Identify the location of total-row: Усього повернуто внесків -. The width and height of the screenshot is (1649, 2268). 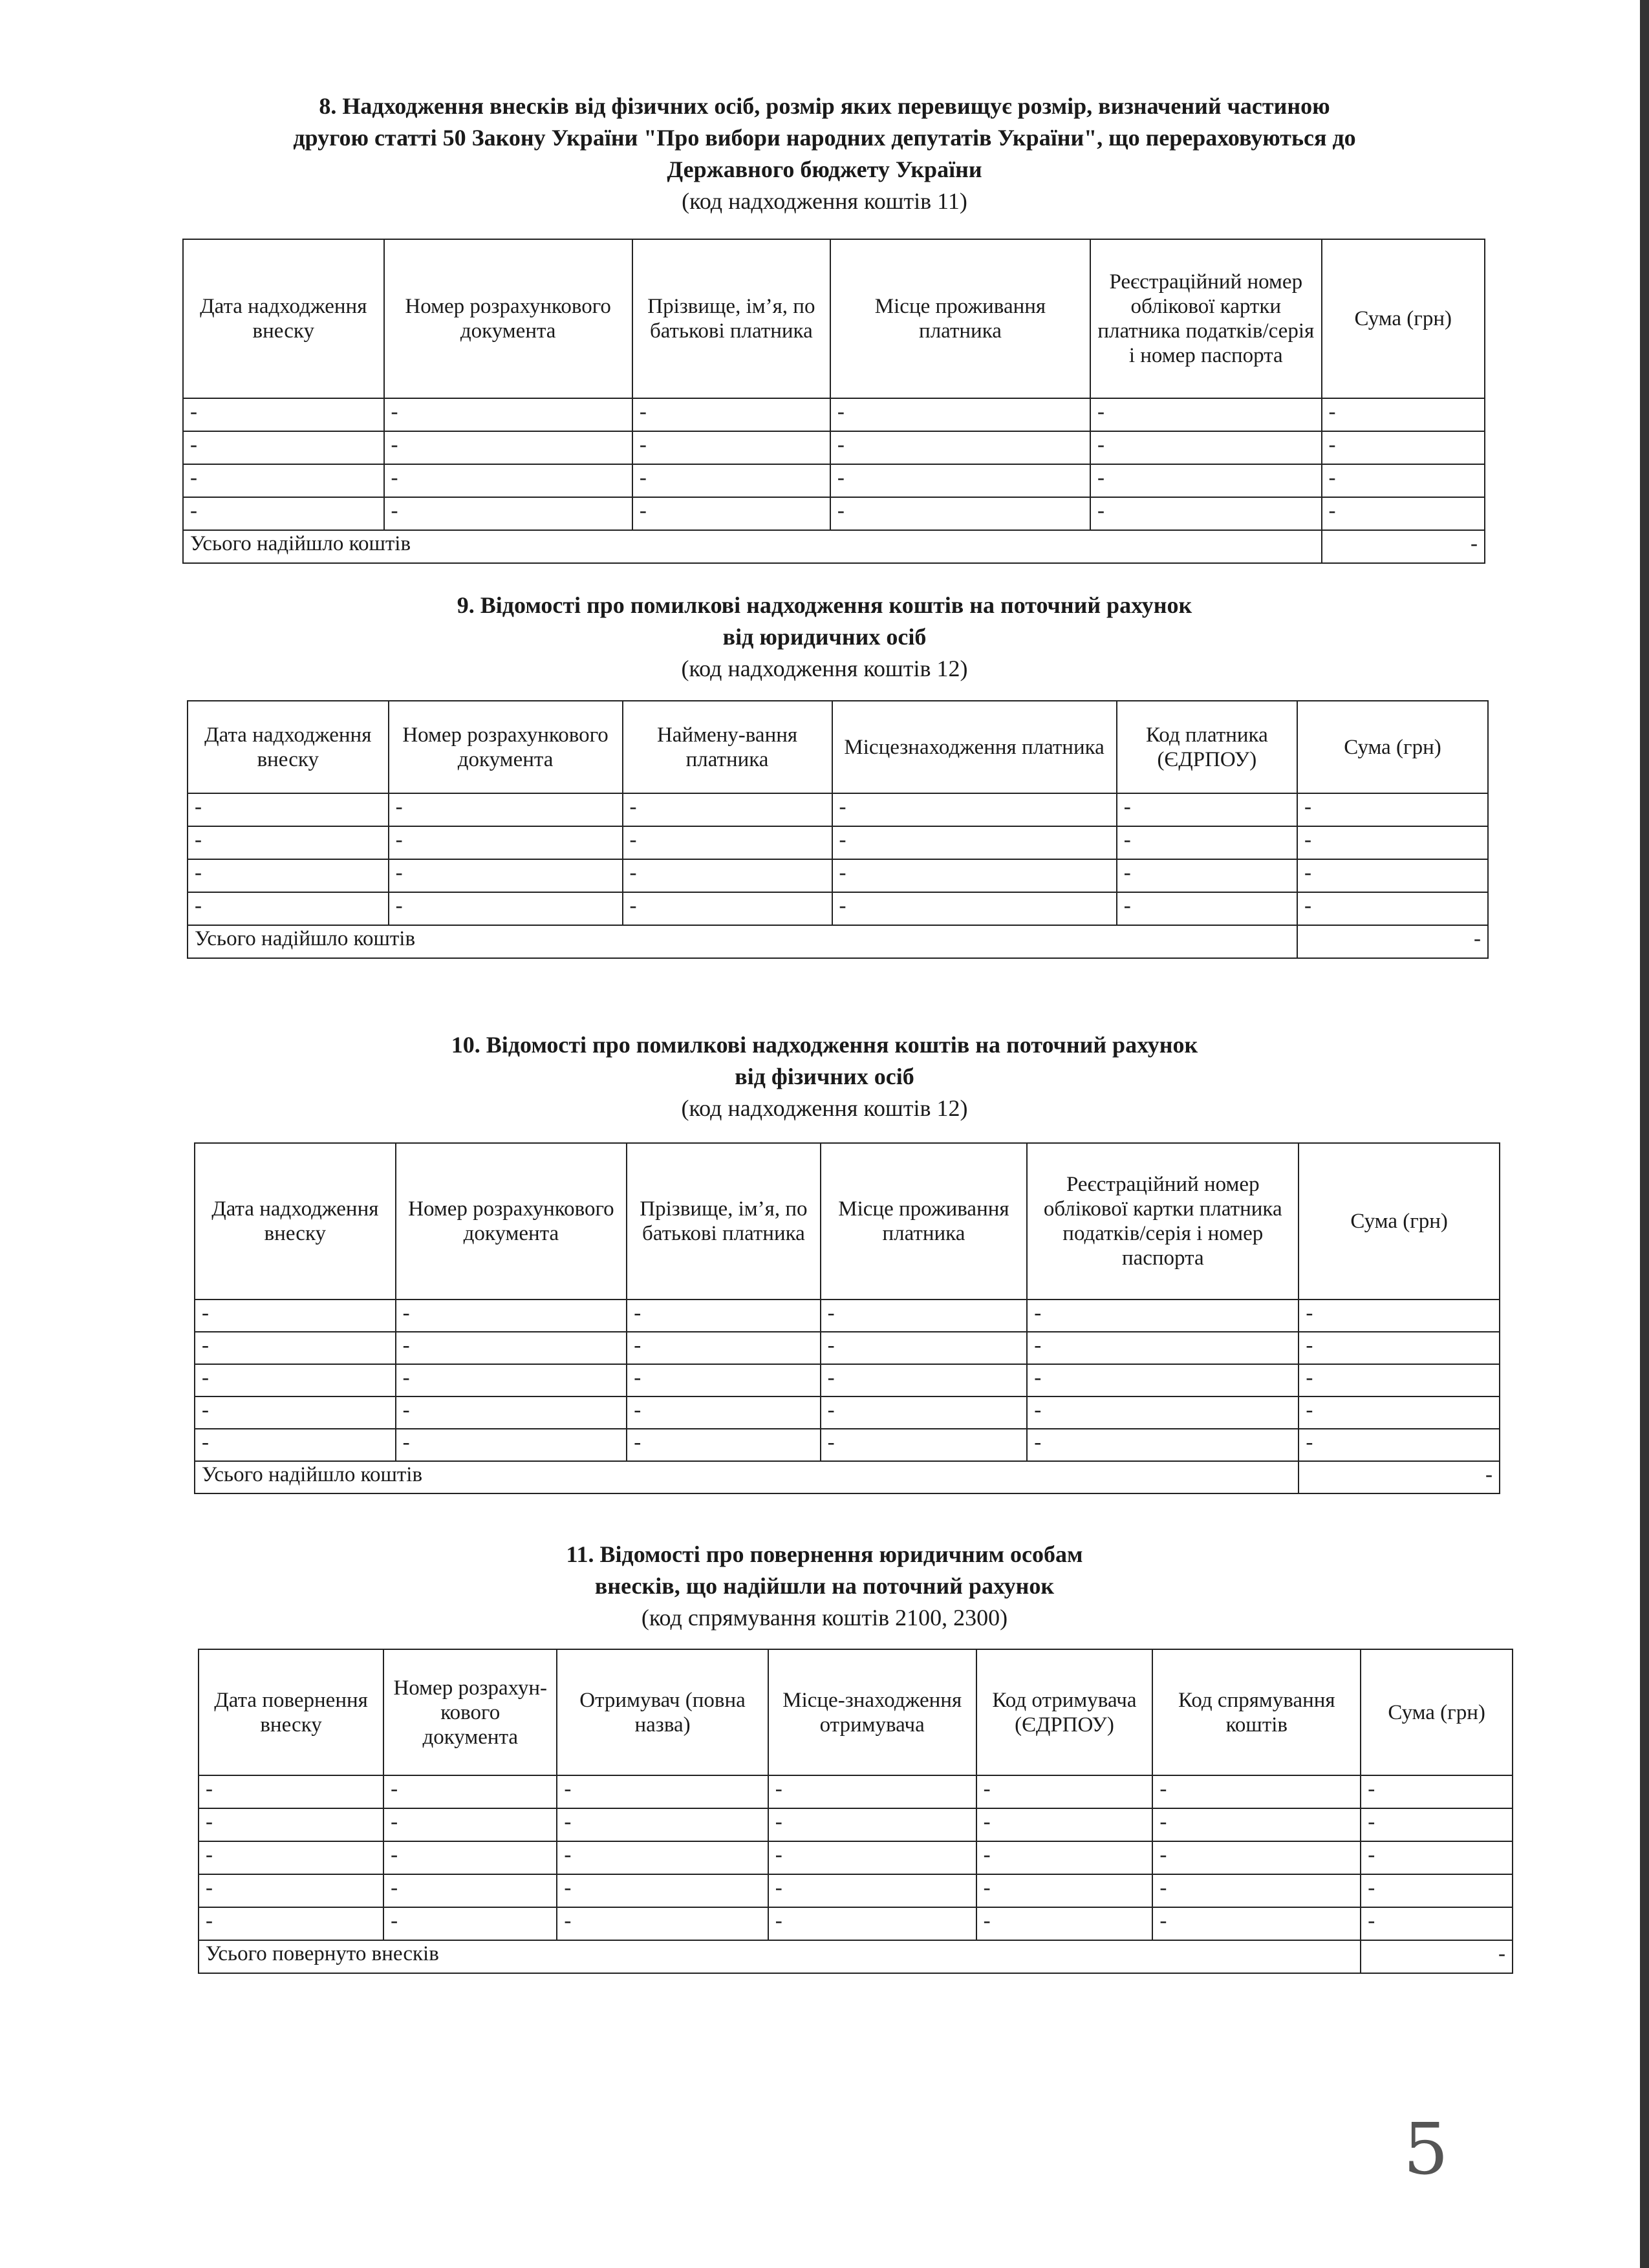
(855, 1957).